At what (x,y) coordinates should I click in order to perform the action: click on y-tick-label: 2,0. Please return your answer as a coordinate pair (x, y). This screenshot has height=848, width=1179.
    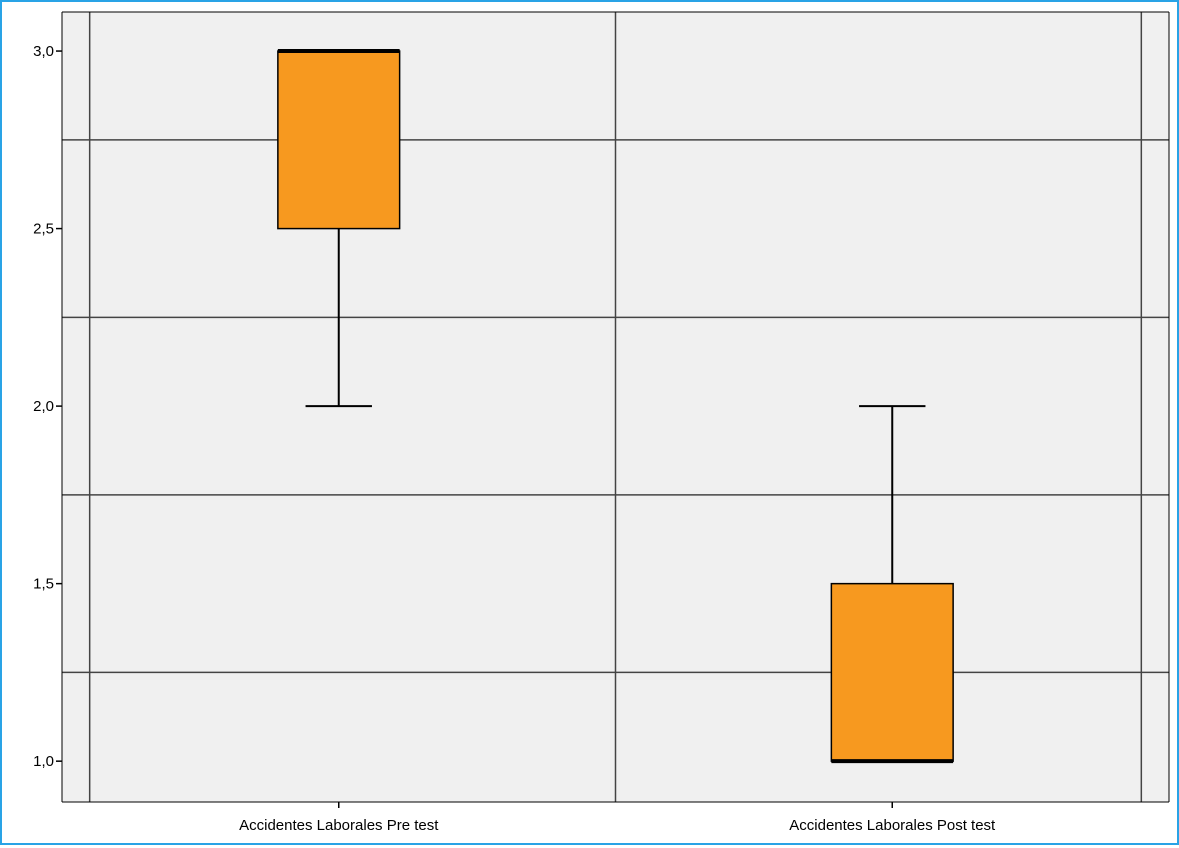
    Looking at the image, I should click on (43, 406).